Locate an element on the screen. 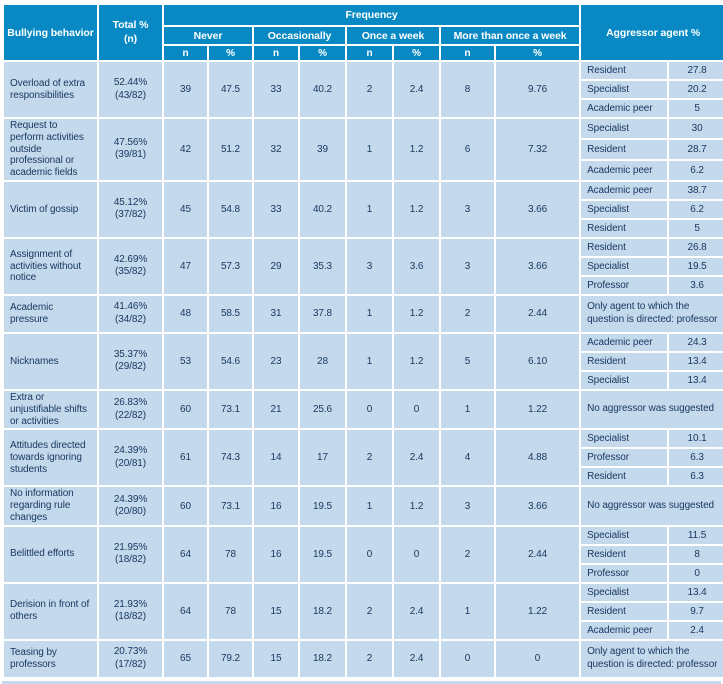 This screenshot has width=723, height=684. total-cell: 24.39% (20/80) is located at coordinates (130, 506).